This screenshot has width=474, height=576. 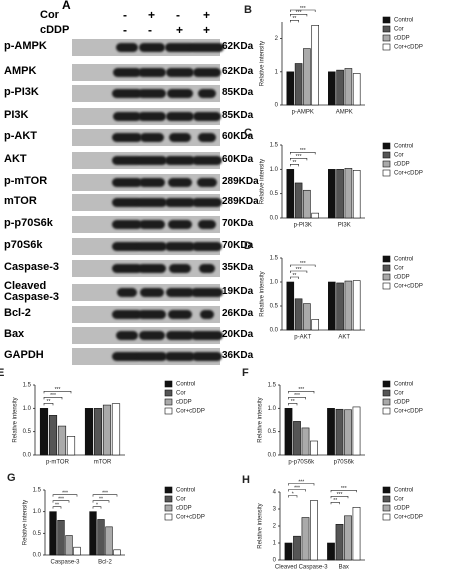 I want to click on y-tick-label: 0.5, so click(x=272, y=432).